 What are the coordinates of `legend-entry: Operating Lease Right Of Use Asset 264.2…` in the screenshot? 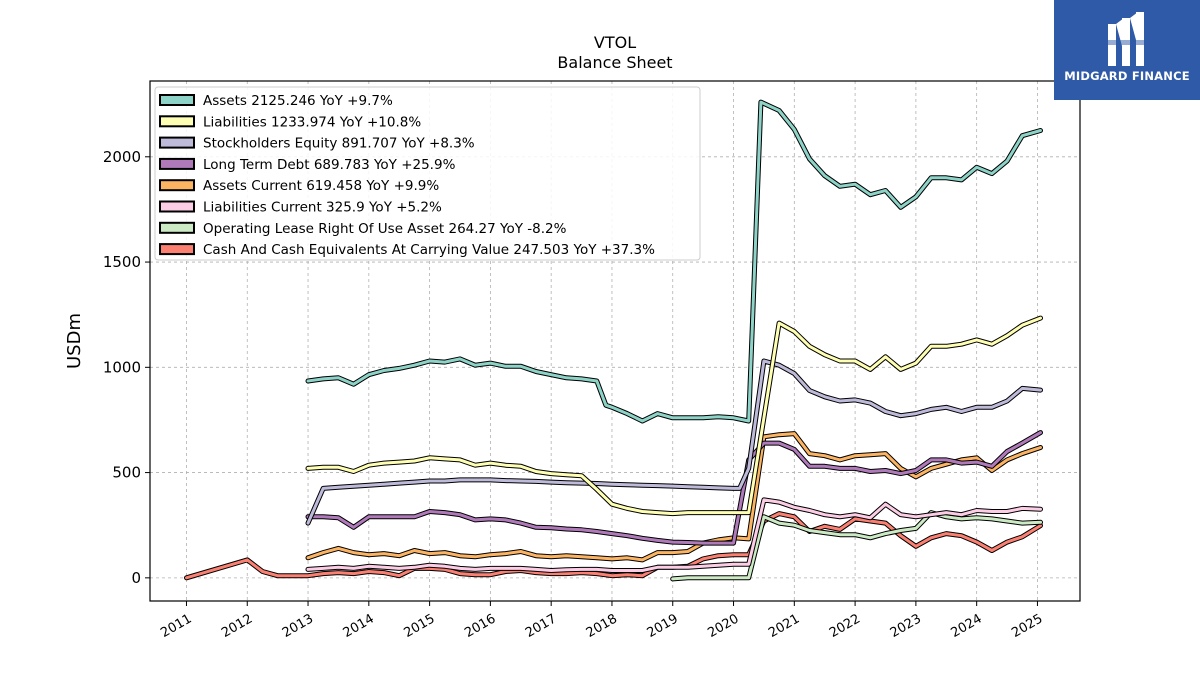 It's located at (363, 229).